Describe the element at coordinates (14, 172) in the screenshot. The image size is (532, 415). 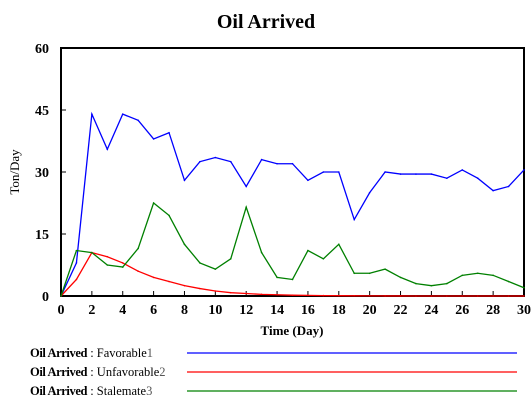
I see `y-axis-label: Ton/Day` at that location.